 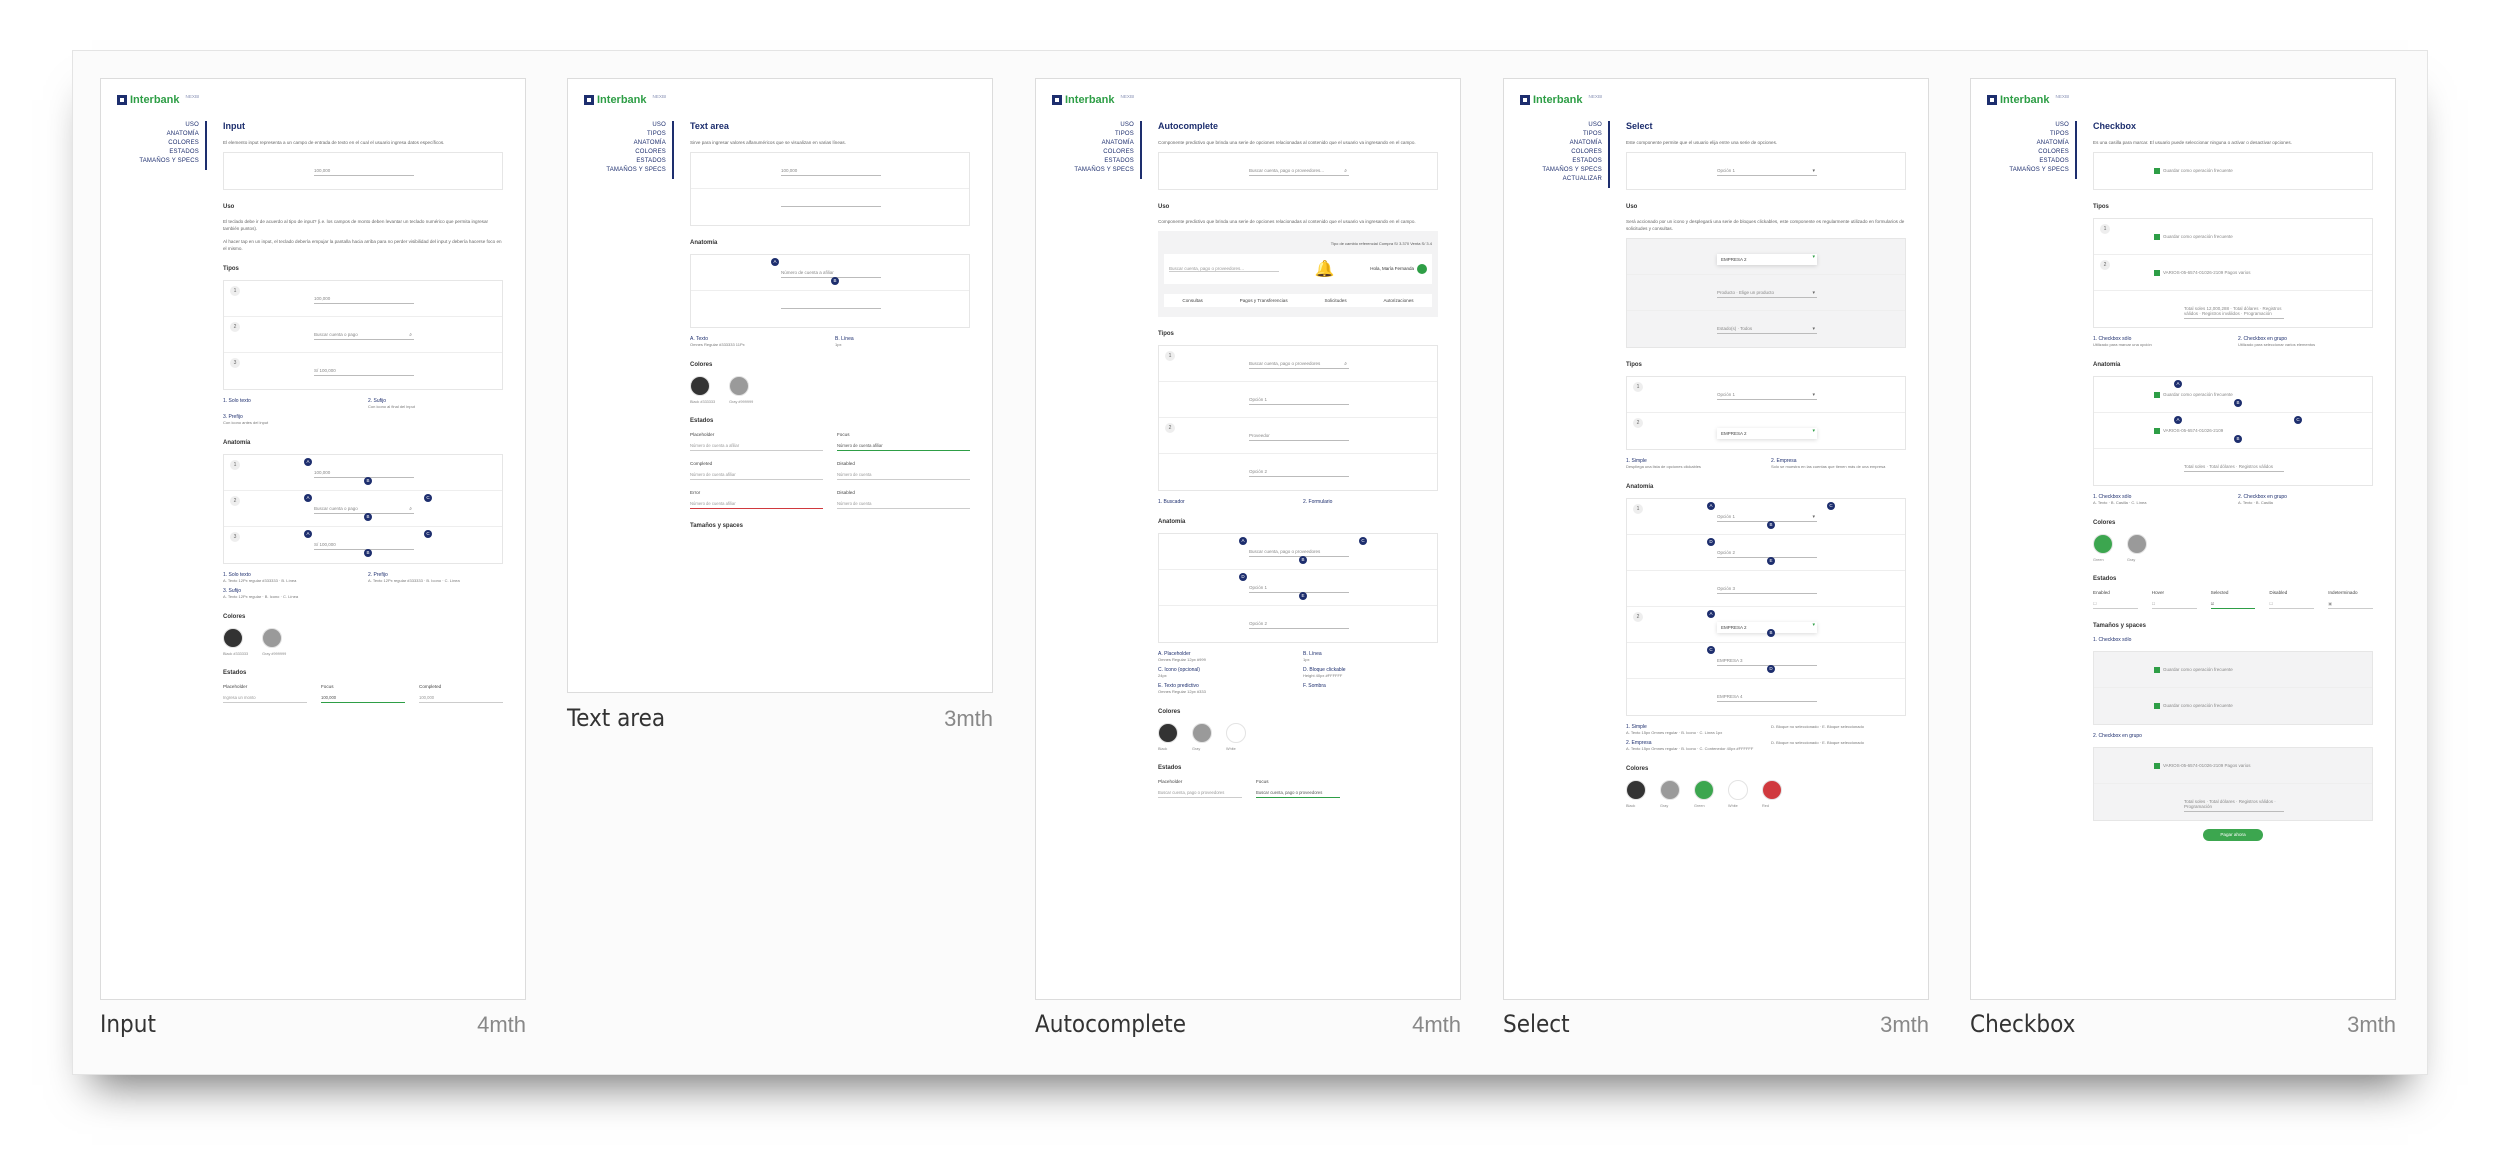 I want to click on input-field: Proveedor, so click(x=1299, y=437).